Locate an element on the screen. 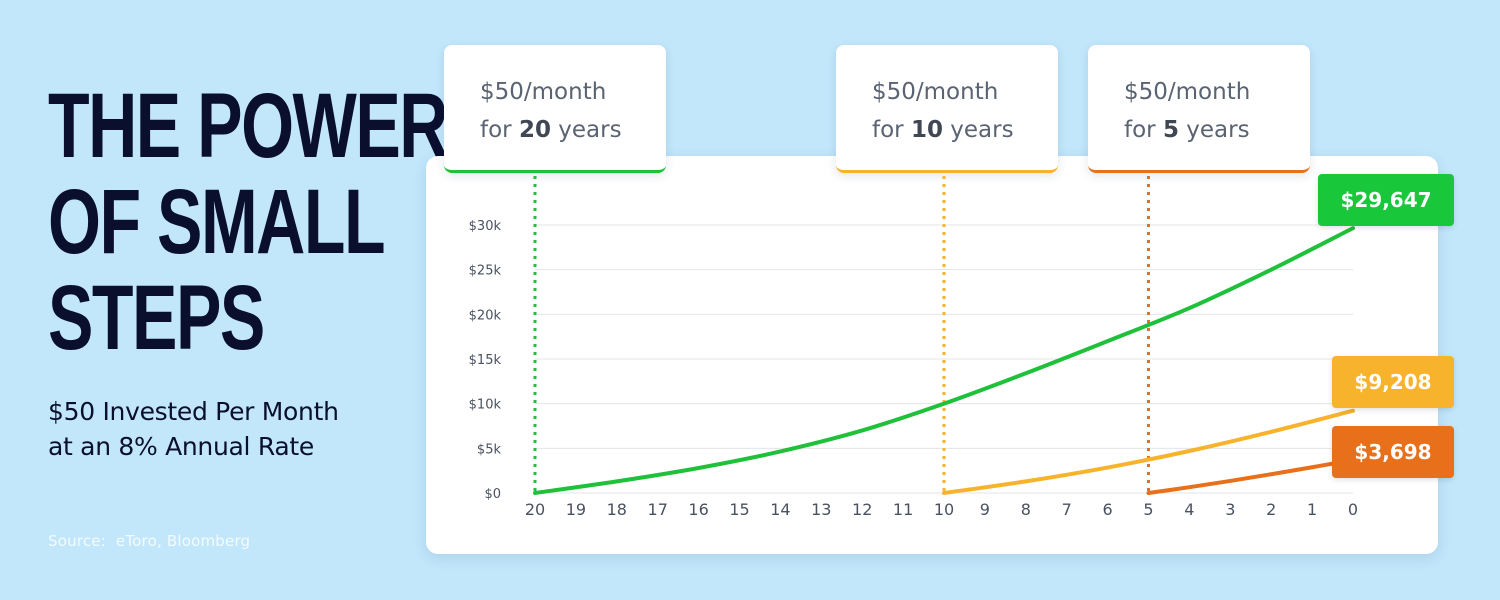 The image size is (1500, 600). x-tick-label: 10 is located at coordinates (944, 509).